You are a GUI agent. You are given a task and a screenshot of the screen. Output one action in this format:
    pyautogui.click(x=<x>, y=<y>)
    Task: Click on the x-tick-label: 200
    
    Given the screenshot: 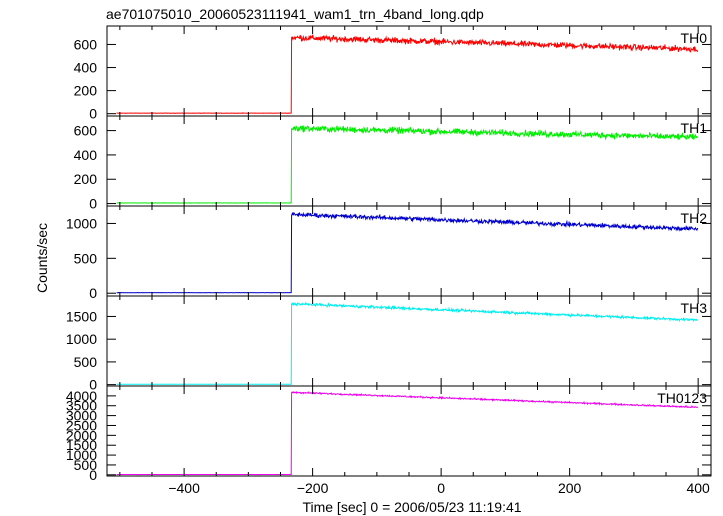 What is the action you would take?
    pyautogui.click(x=570, y=488)
    